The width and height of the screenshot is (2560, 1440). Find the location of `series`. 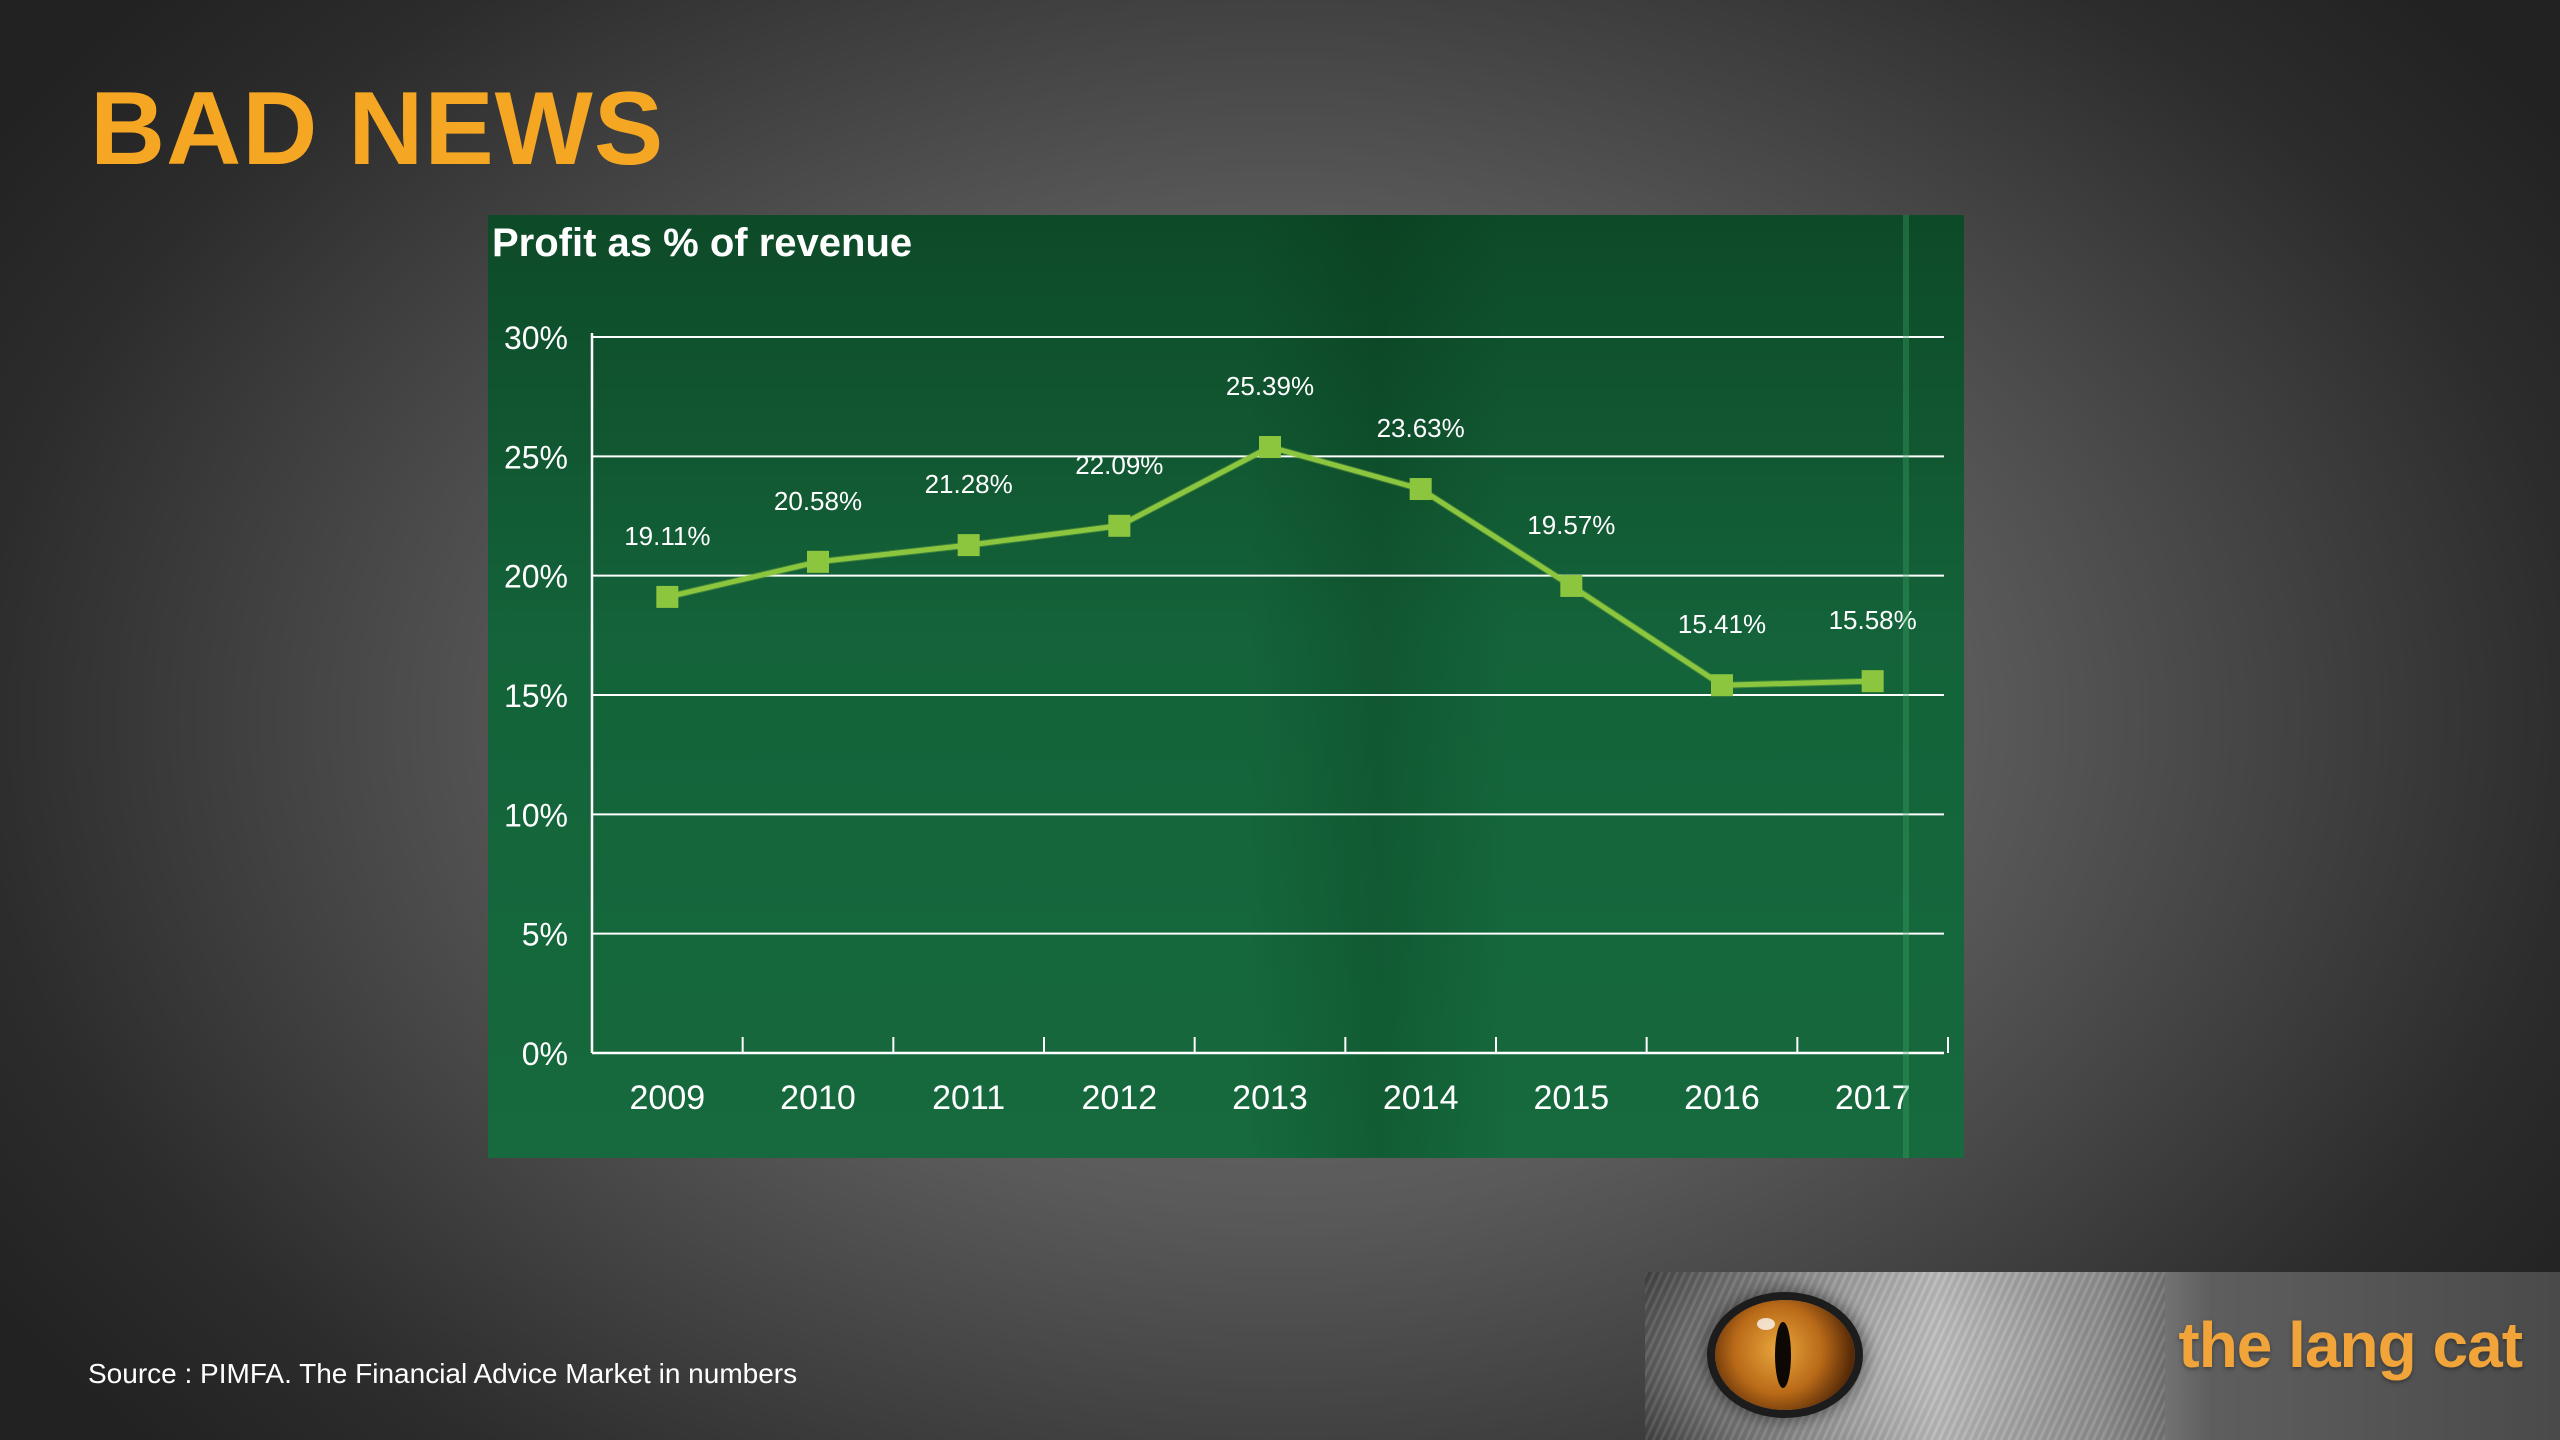

series is located at coordinates (1270, 566).